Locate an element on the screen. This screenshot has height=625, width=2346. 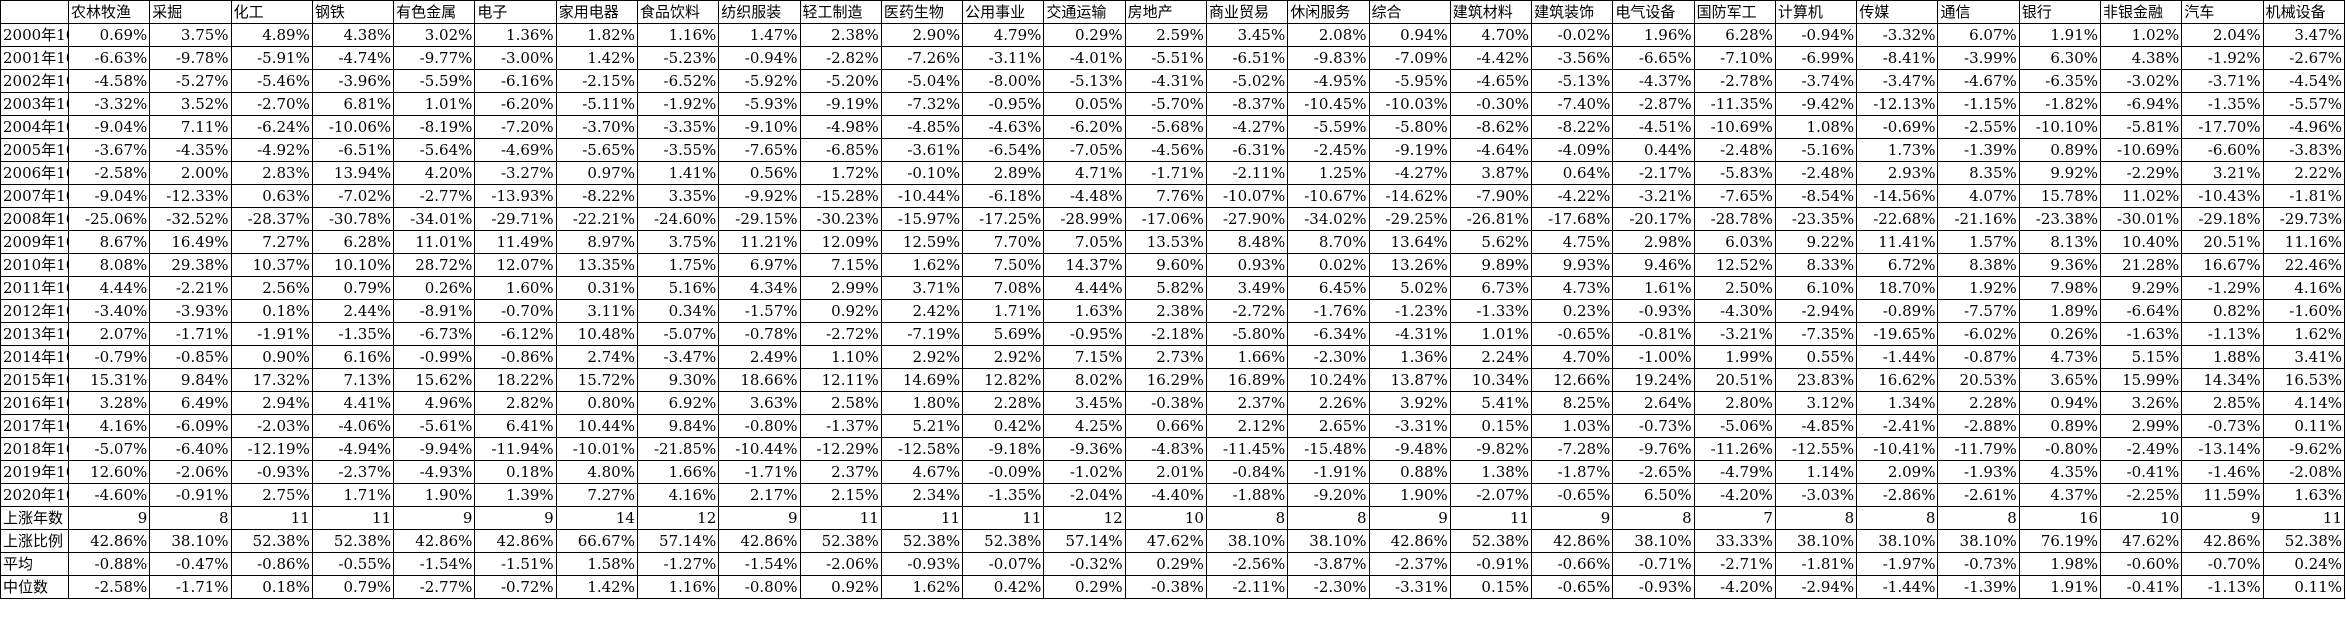
summary-cell: 66.67% is located at coordinates (596, 541).